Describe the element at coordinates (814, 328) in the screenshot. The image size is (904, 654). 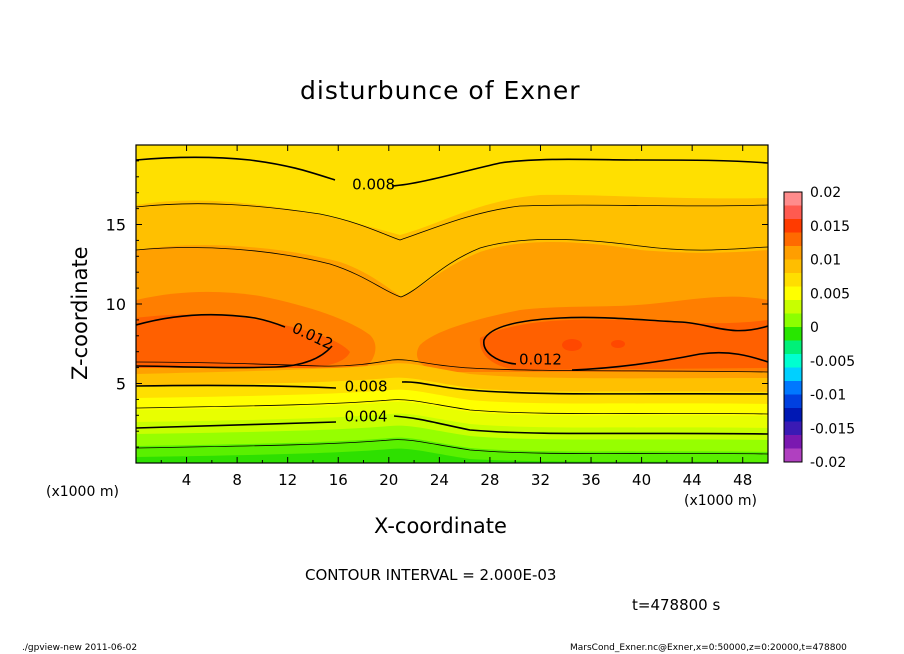
I see `colorbar-label: 0` at that location.